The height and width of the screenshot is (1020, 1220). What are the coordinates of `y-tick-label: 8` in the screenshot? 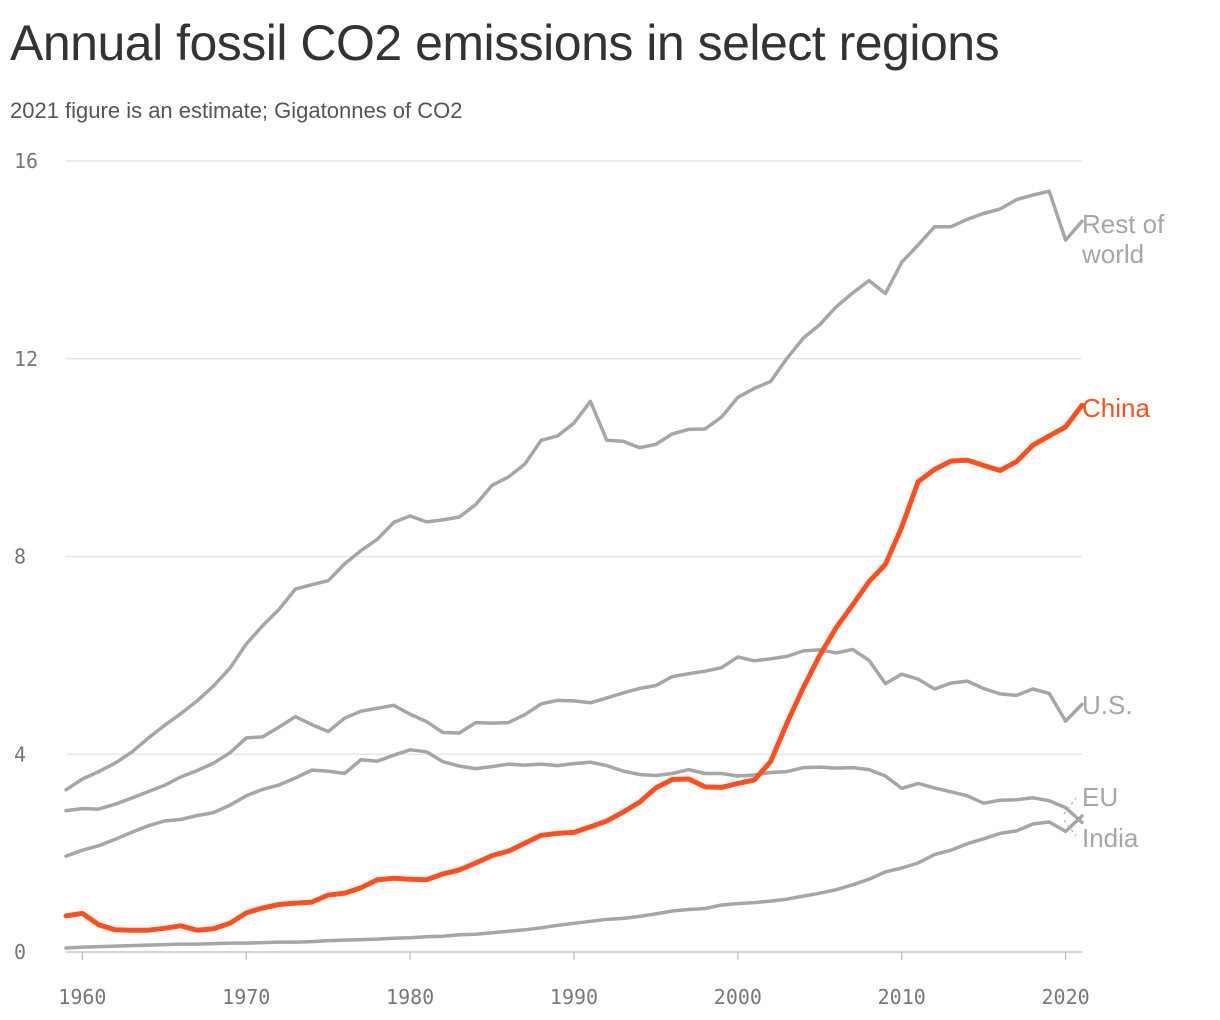 It's located at (20, 557).